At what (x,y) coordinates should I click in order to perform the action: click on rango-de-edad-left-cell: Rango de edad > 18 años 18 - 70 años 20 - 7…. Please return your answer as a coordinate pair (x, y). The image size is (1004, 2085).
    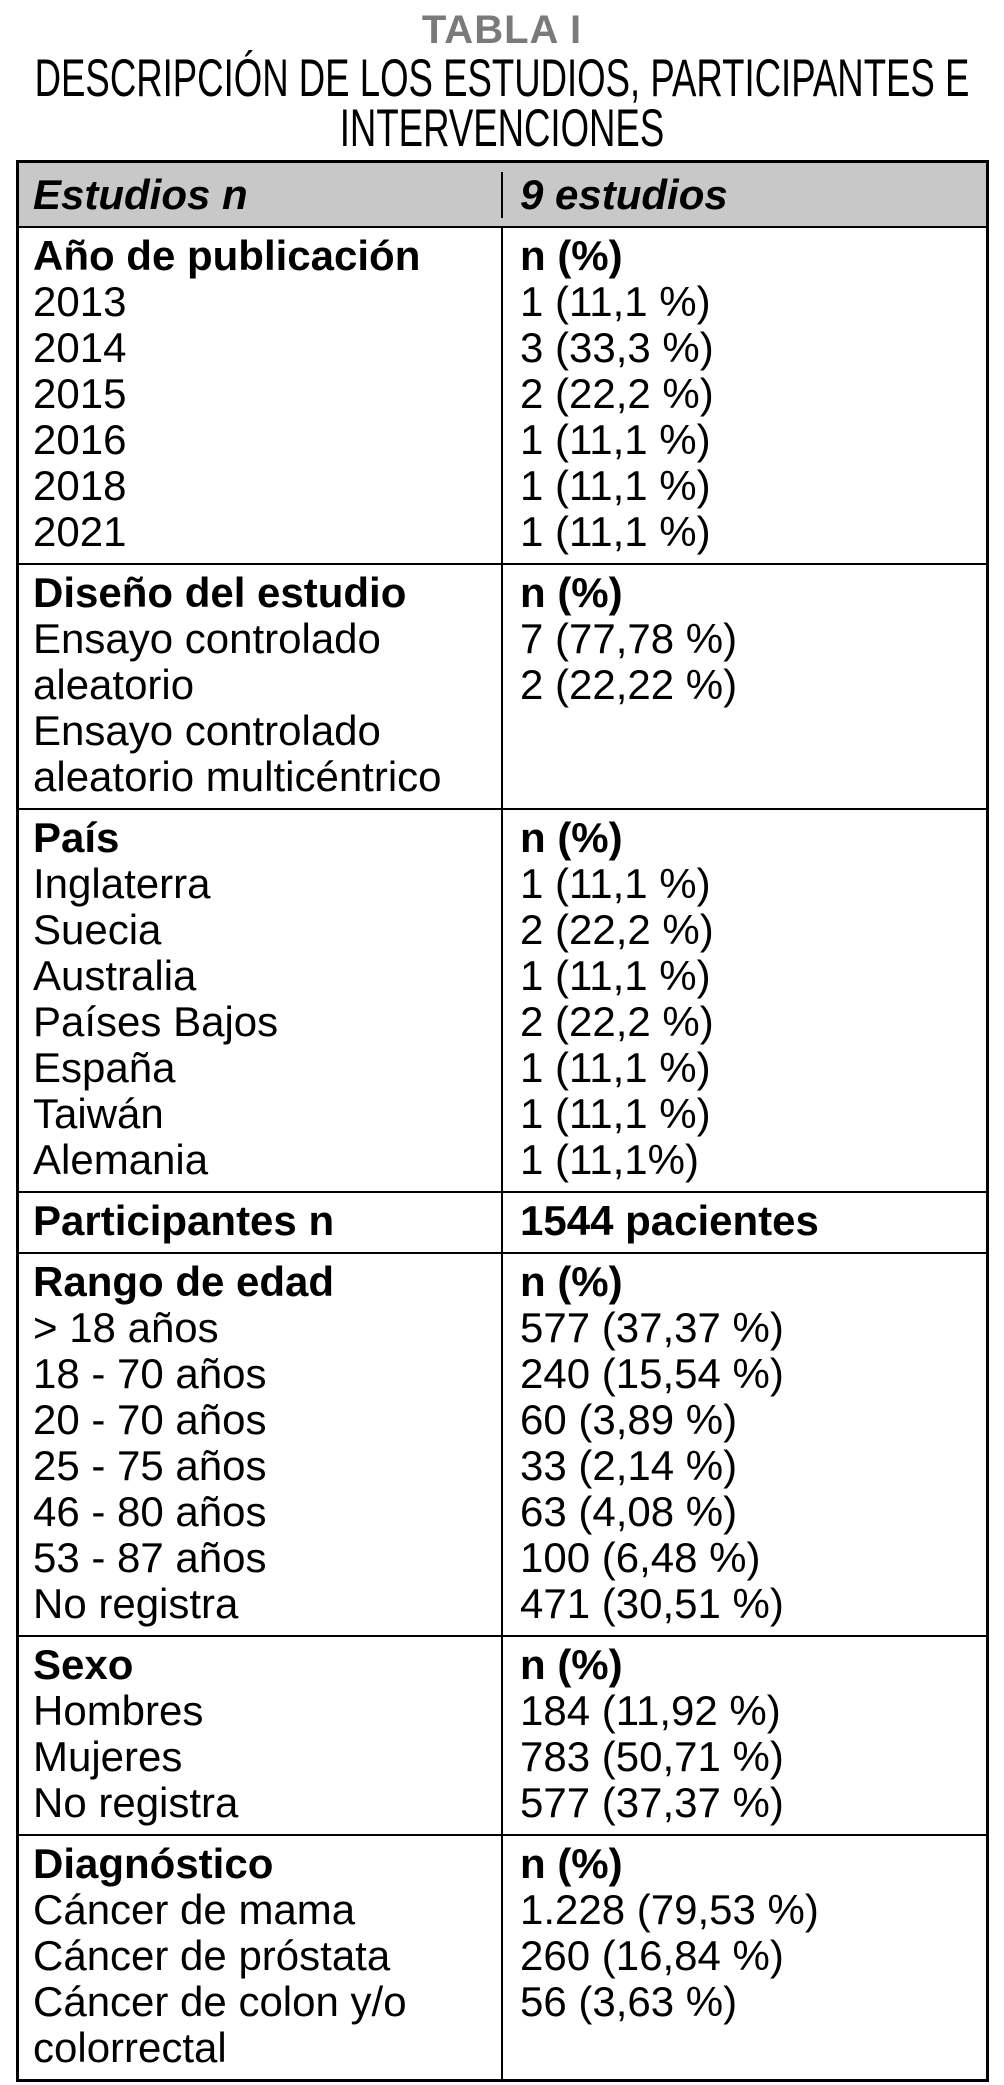
    Looking at the image, I should click on (261, 1444).